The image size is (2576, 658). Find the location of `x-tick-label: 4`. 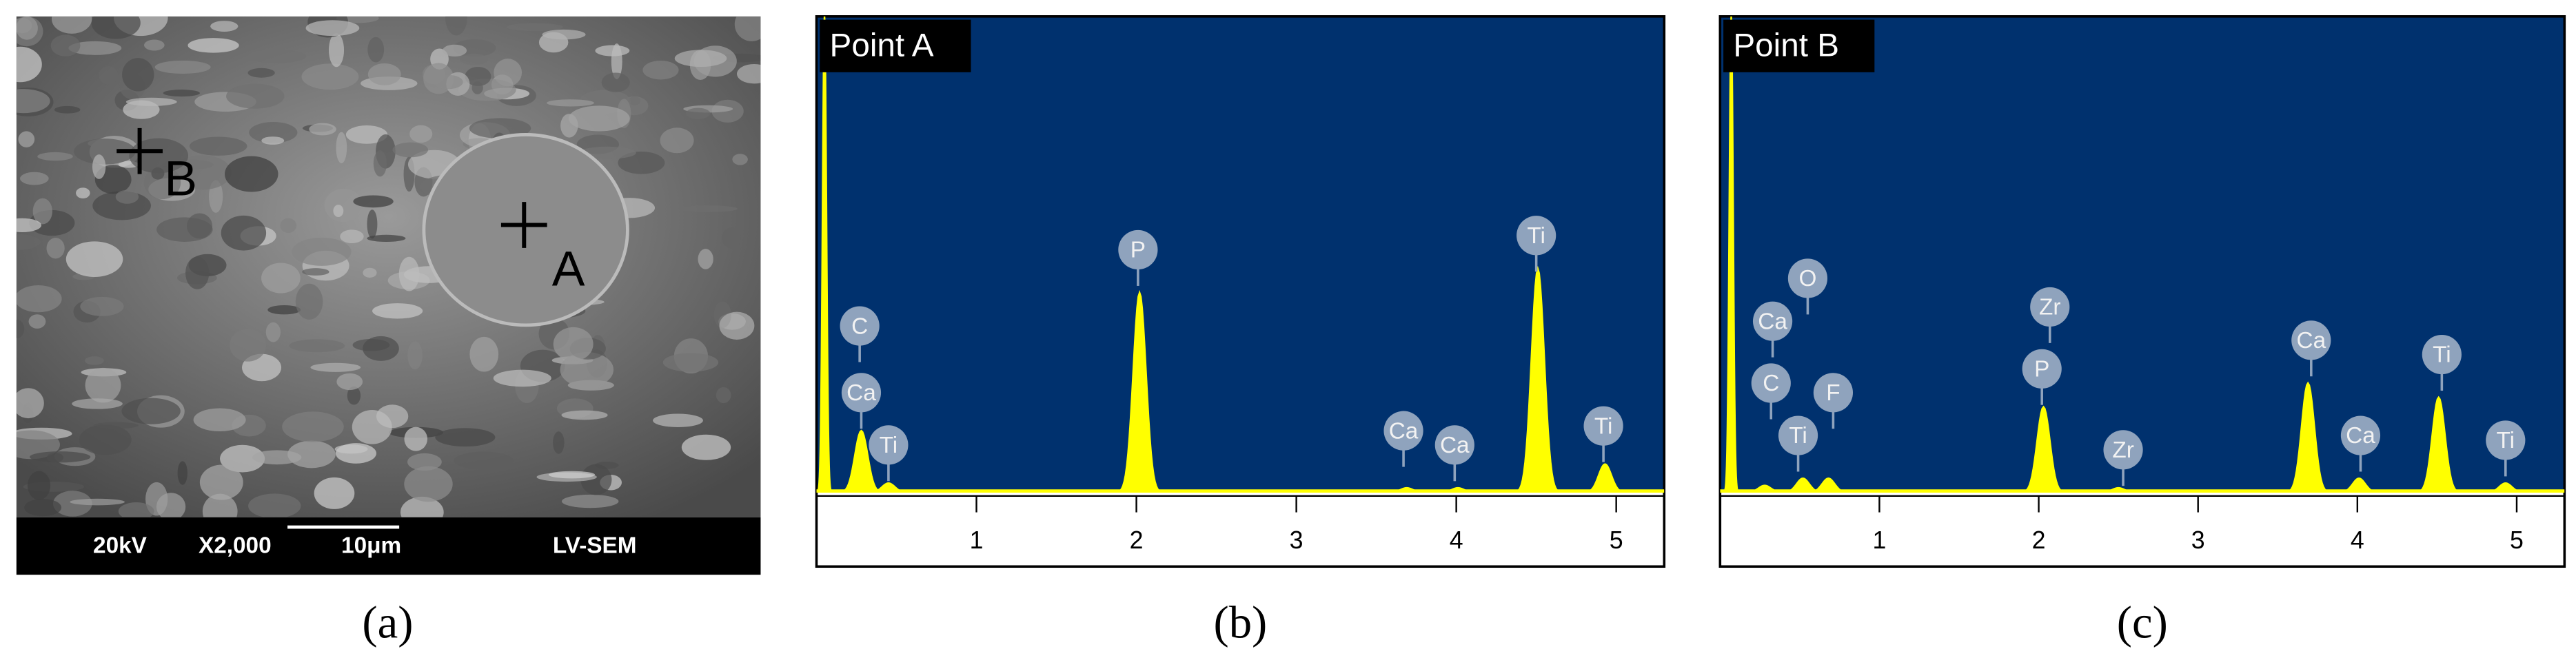

x-tick-label: 4 is located at coordinates (2357, 540).